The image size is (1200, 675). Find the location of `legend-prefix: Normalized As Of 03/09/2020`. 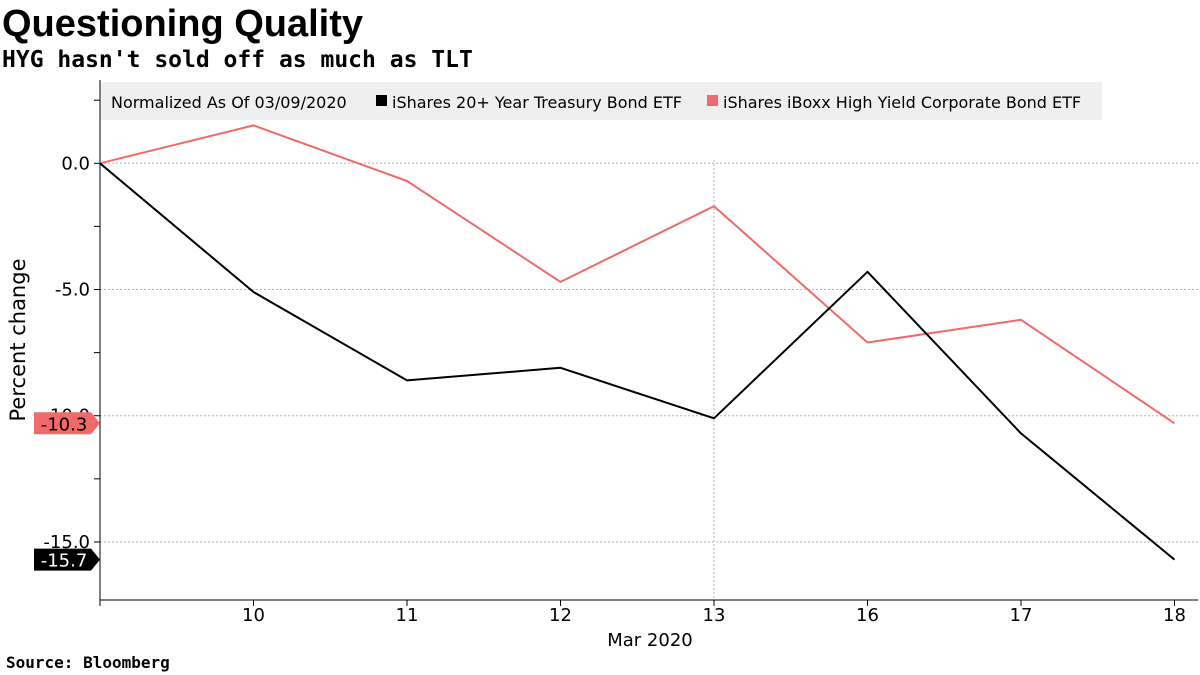

legend-prefix: Normalized As Of 03/09/2020 is located at coordinates (229, 102).